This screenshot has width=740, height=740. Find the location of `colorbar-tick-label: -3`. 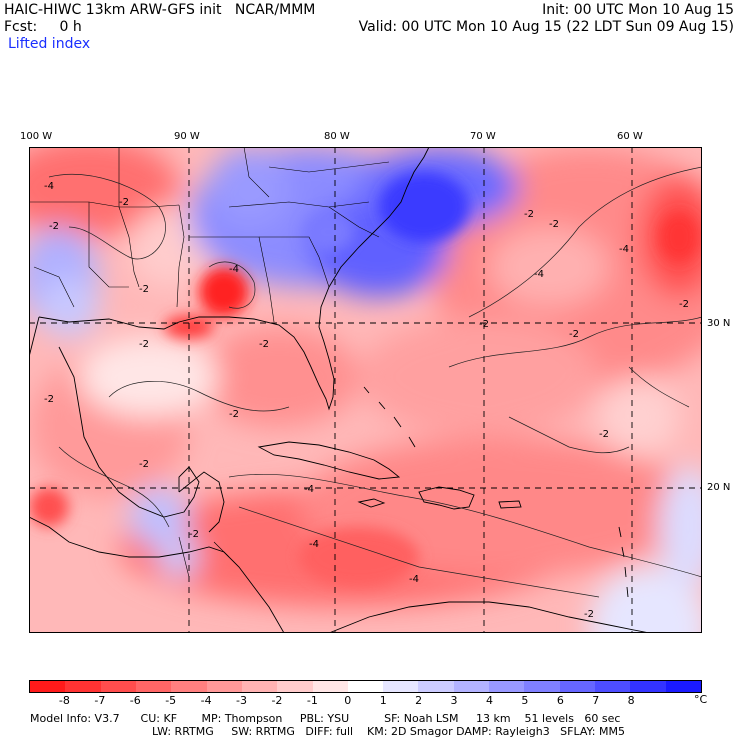

colorbar-tick-label: -3 is located at coordinates (241, 700).